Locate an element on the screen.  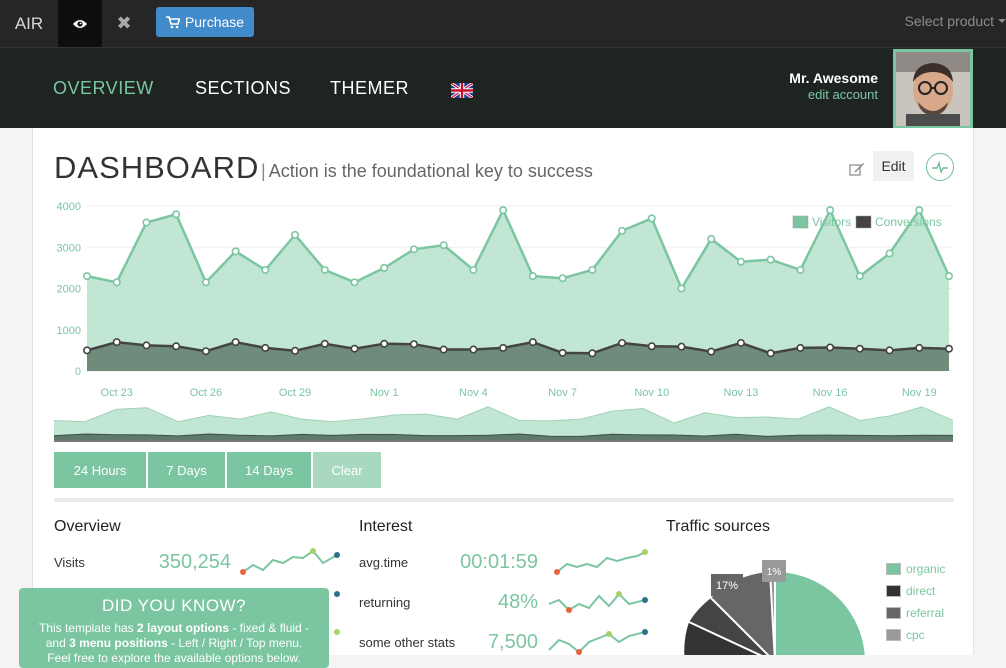
legend-cpc: cpc is located at coordinates (905, 635).